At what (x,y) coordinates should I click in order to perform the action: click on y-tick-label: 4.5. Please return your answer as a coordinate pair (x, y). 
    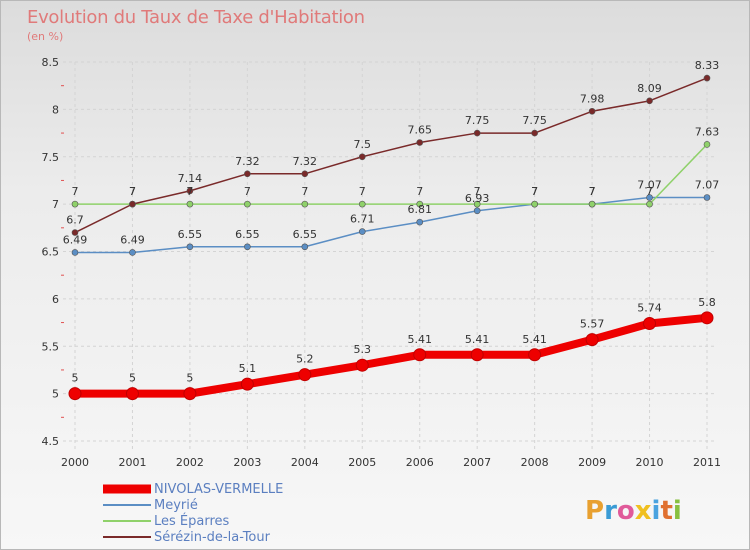
    Looking at the image, I should click on (51, 441).